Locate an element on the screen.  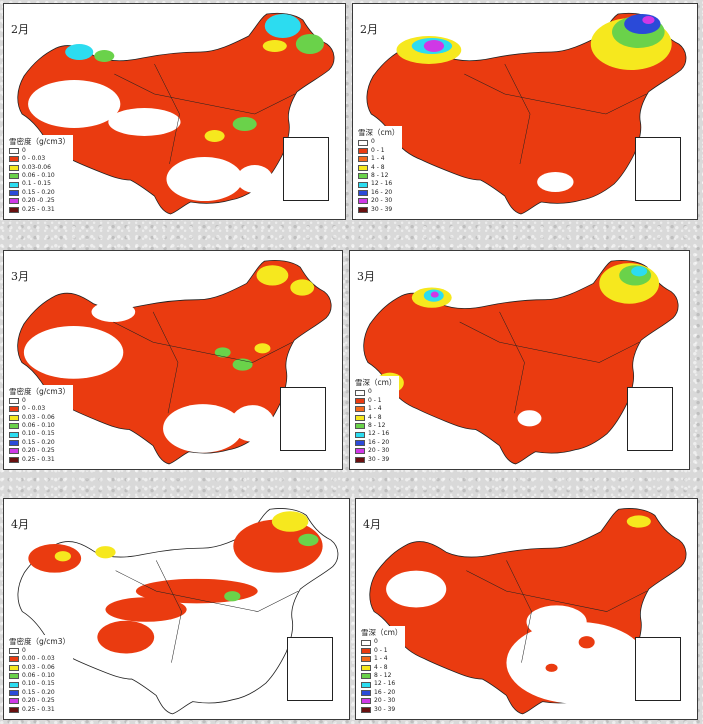
legend-label: 0.15 - 0.20 is located at coordinates (38, 692).